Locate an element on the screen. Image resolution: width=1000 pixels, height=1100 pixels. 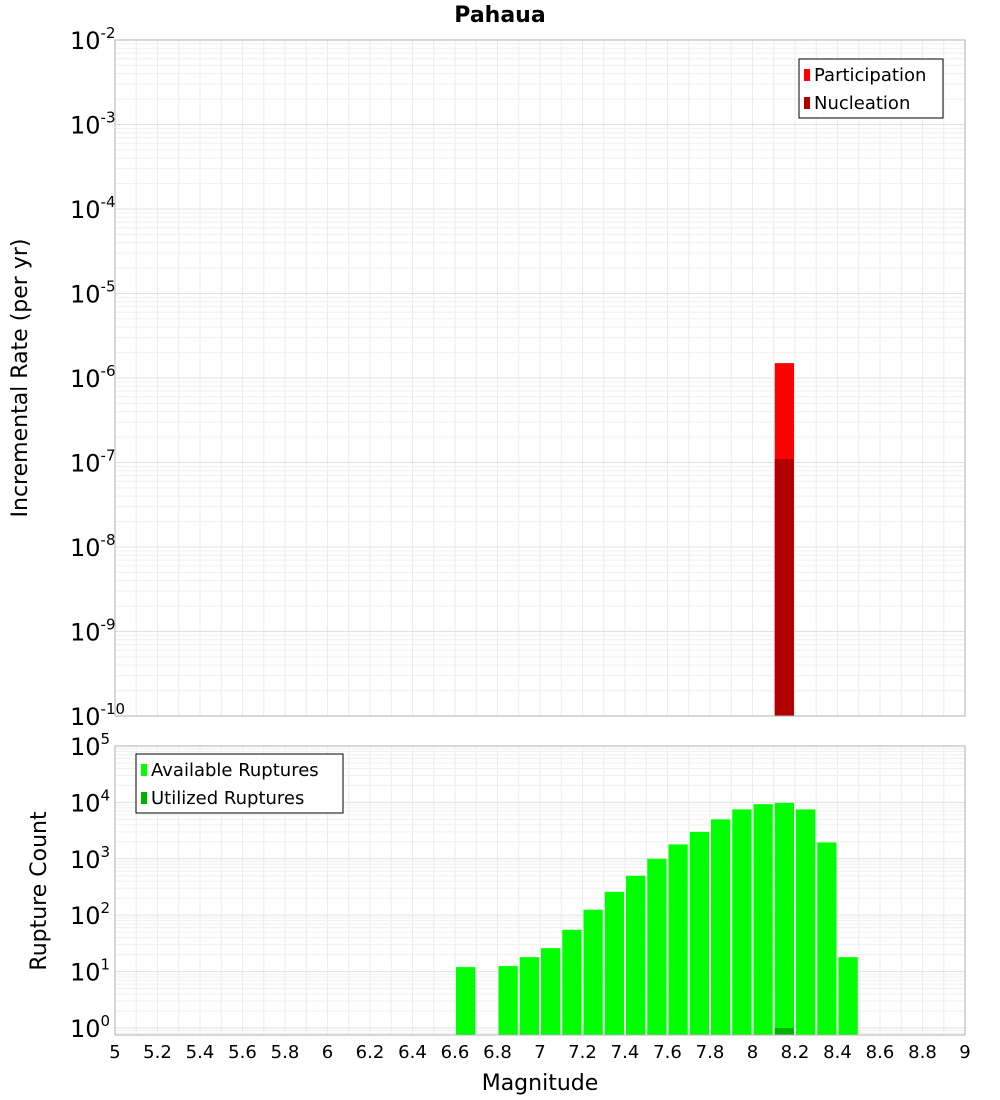
x-tick-label: 8.6 is located at coordinates (880, 1052).